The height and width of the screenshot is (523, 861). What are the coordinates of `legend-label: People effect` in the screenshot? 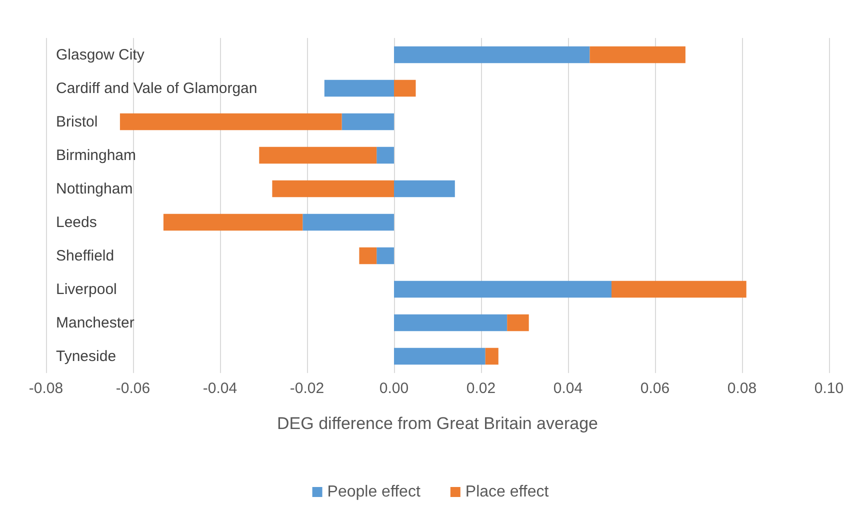 It's located at (374, 492).